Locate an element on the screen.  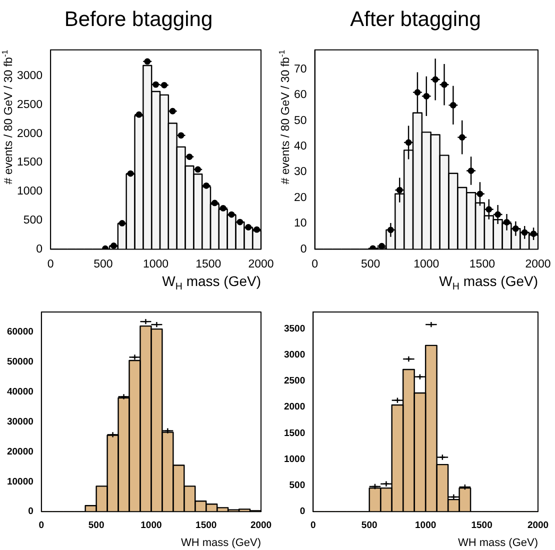
y-tick-label: 60000 is located at coordinates (20, 332).